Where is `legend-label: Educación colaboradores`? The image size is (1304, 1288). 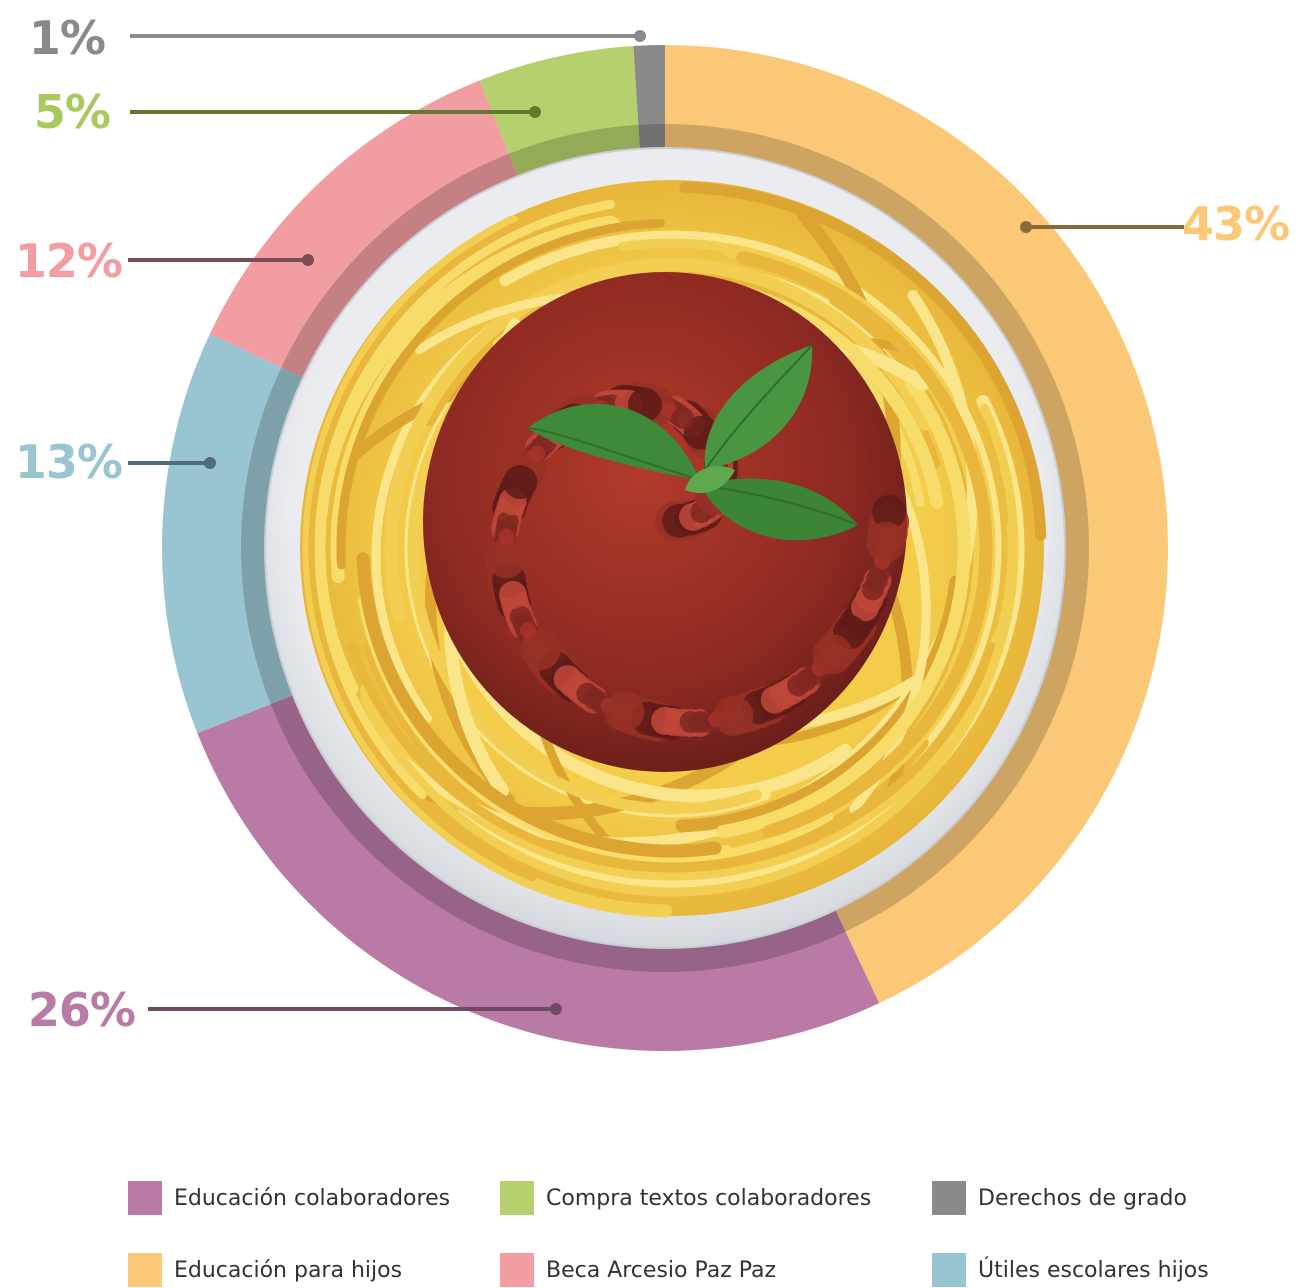 legend-label: Educación colaboradores is located at coordinates (312, 1198).